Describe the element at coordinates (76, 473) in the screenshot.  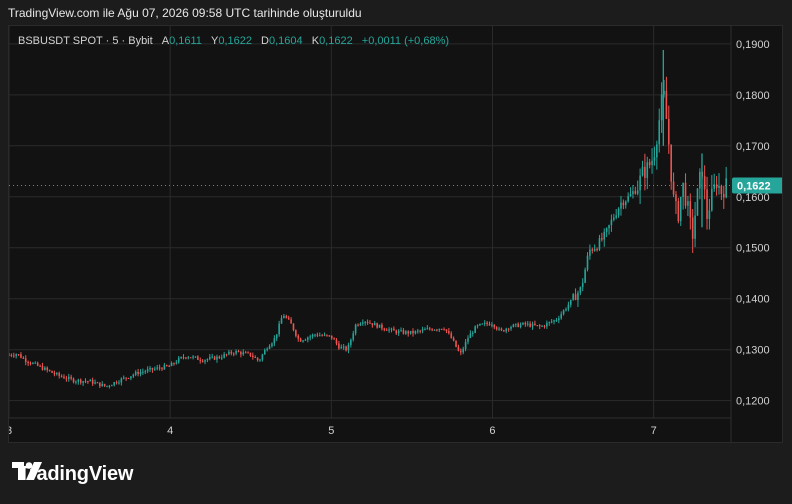
I see `brand-name: TradingView` at that location.